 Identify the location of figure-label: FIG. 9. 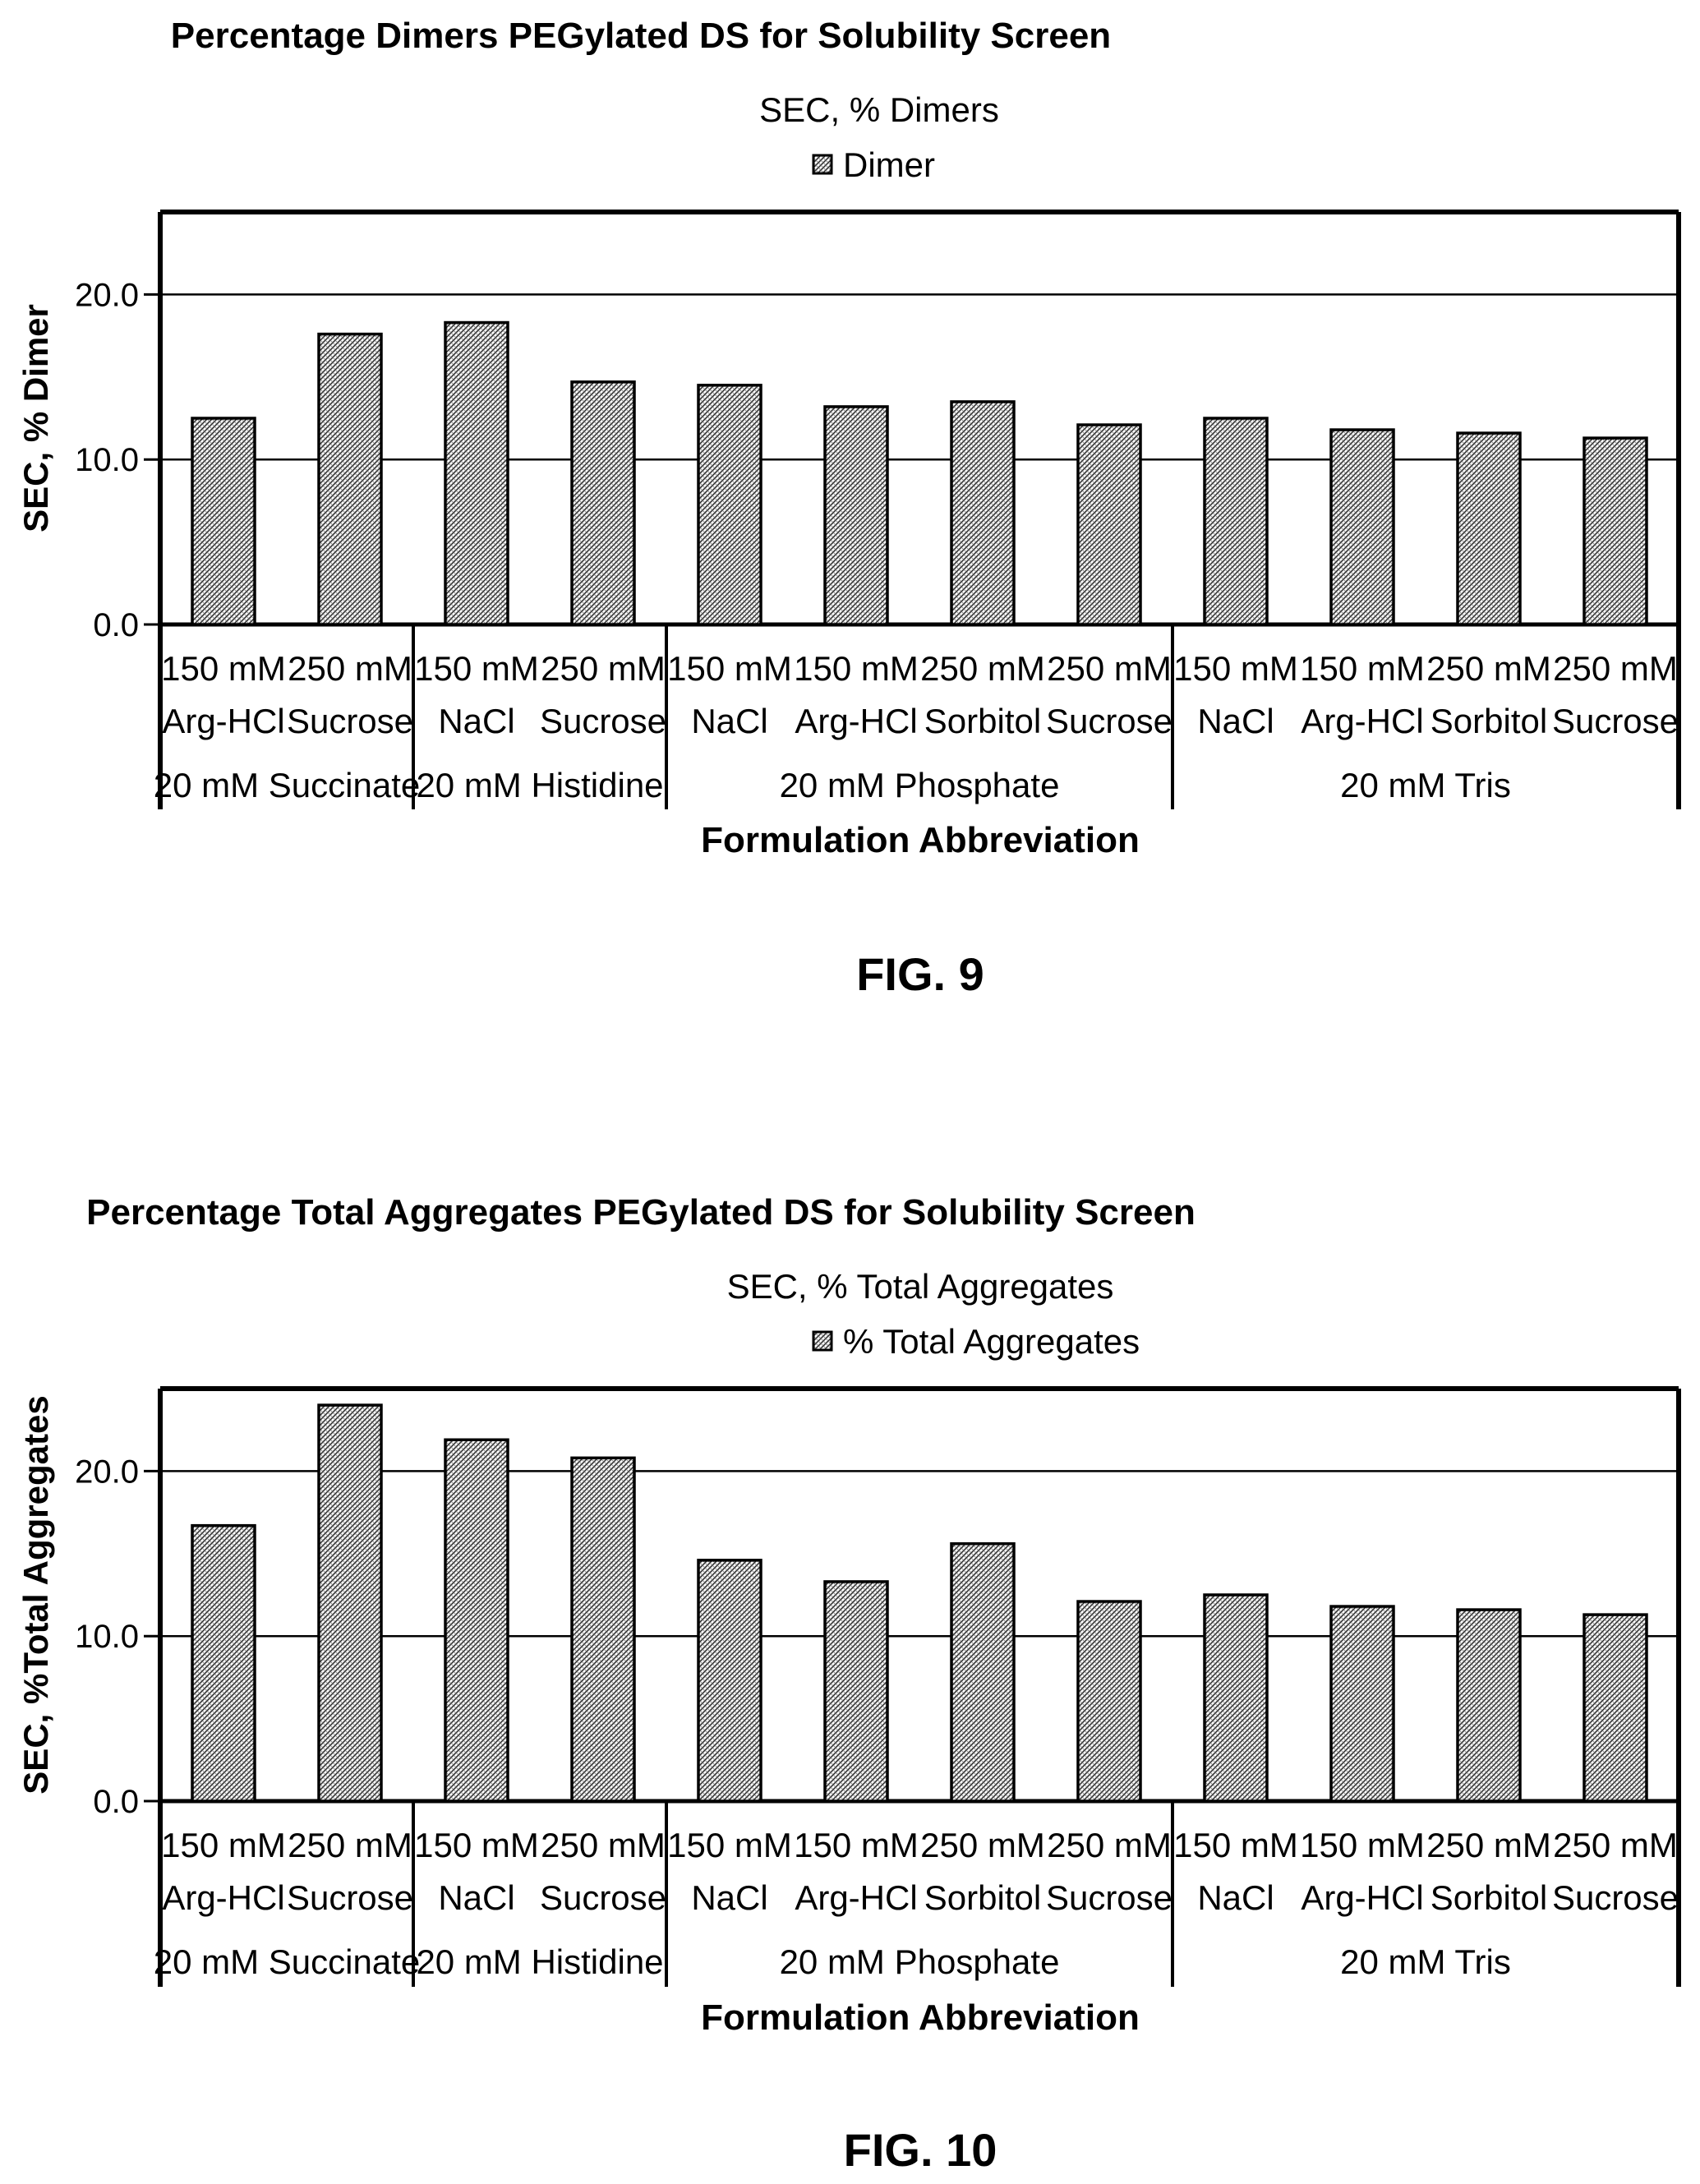
(920, 974).